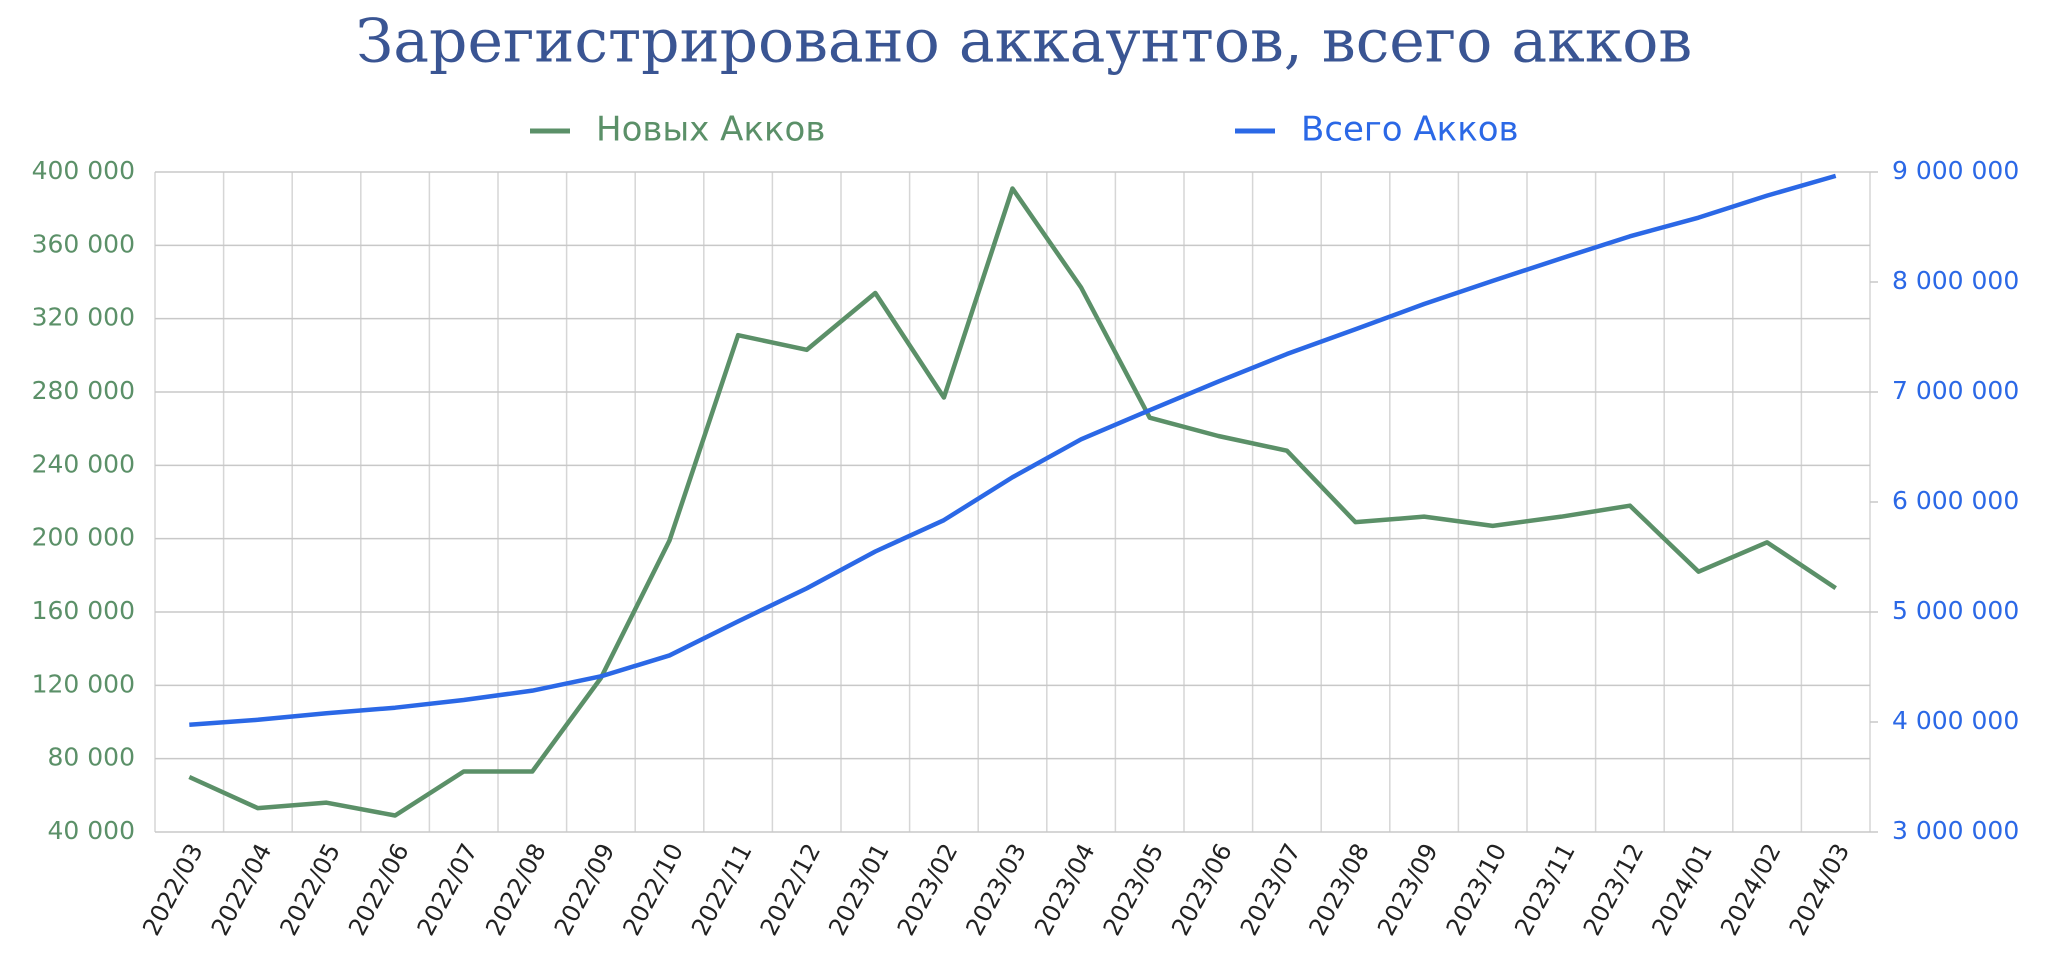 The width and height of the screenshot is (2048, 971). Describe the element at coordinates (516, 889) in the screenshot. I see `x-tick-label: 2022/08` at that location.